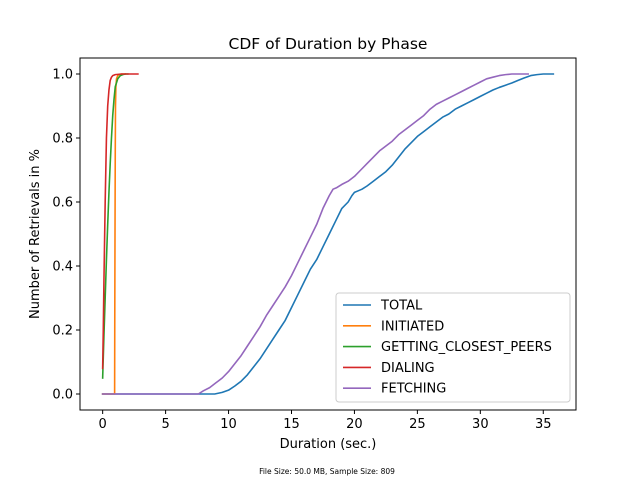 The height and width of the screenshot is (484, 640). I want to click on series-line-getting-closest-peers, so click(115, 226).